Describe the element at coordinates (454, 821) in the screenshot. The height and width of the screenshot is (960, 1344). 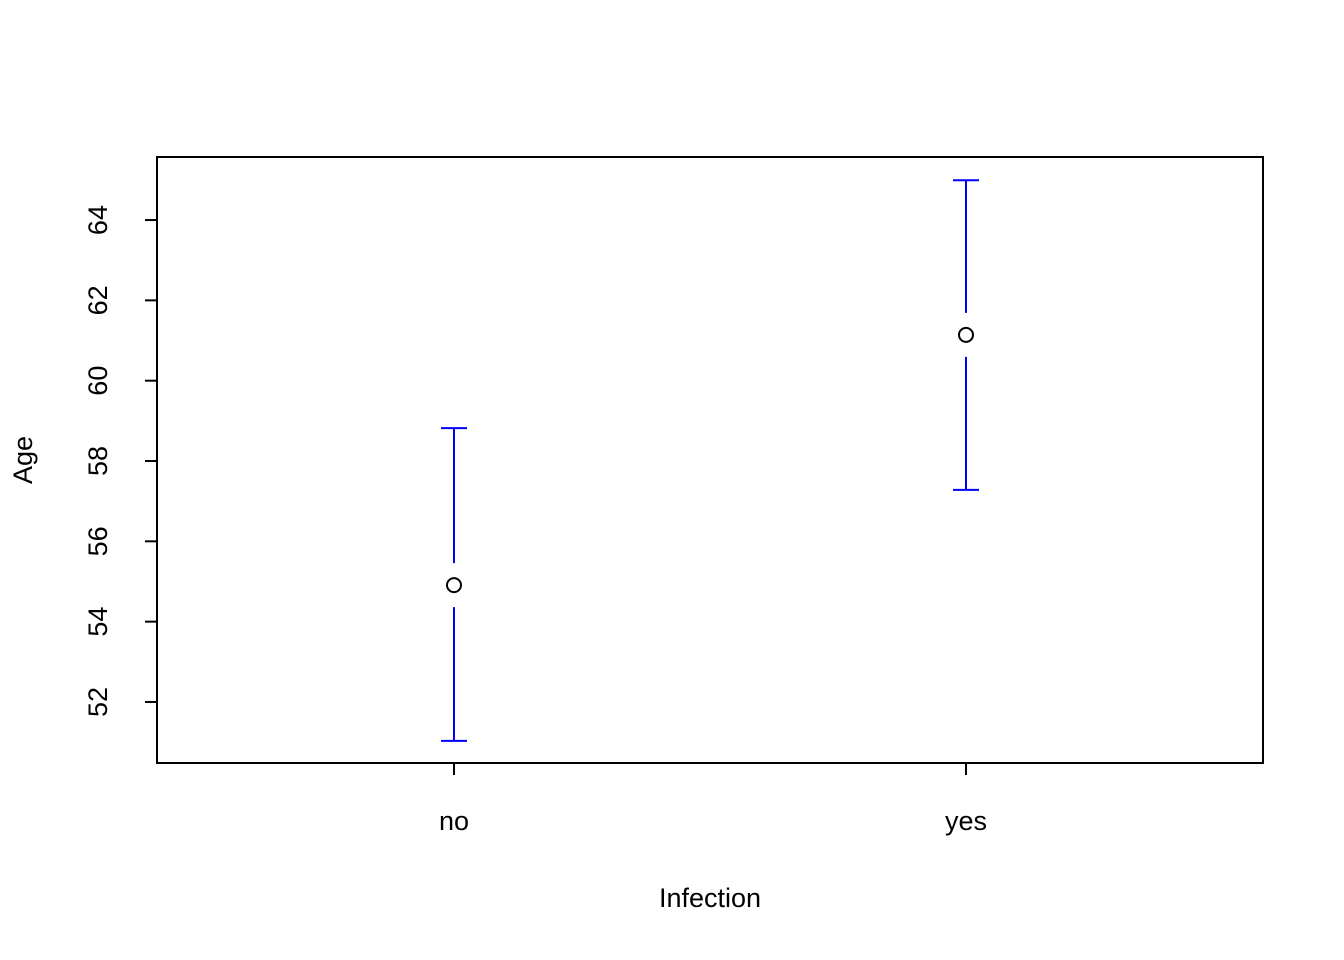
I see `x-tick-label: no` at that location.